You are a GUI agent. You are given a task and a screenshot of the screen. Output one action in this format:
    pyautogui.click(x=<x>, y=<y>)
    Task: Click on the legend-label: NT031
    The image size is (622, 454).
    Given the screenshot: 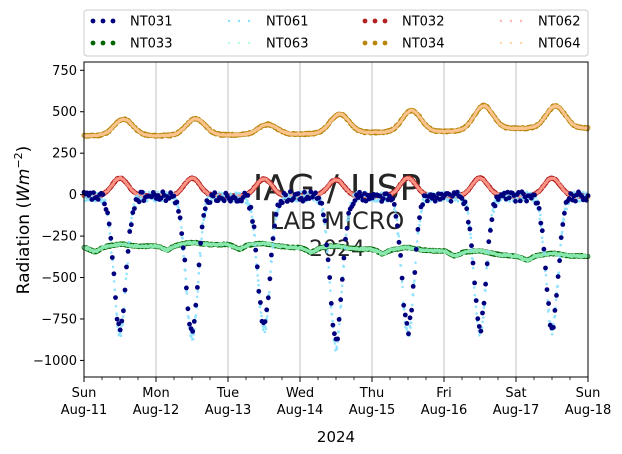 What is the action you would take?
    pyautogui.click(x=151, y=22)
    